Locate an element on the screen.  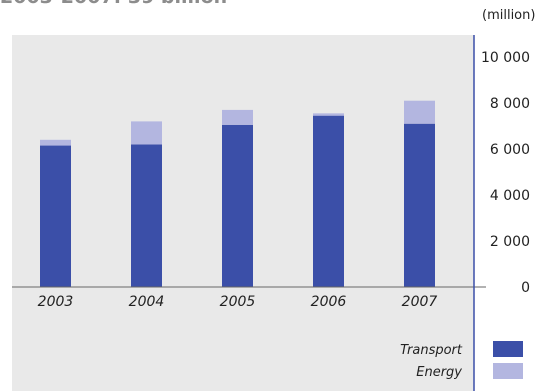
bar-energy-2006 is located at coordinates (328, 114).